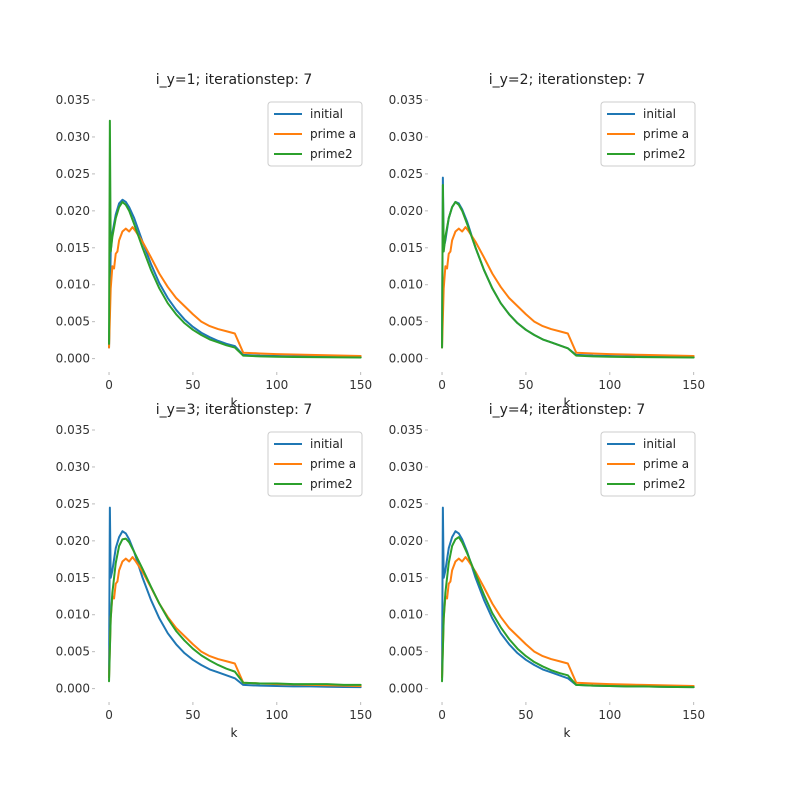 The width and height of the screenshot is (787, 787). I want to click on subplot-title: i_y=3; iterationstep: 7, so click(234, 410).